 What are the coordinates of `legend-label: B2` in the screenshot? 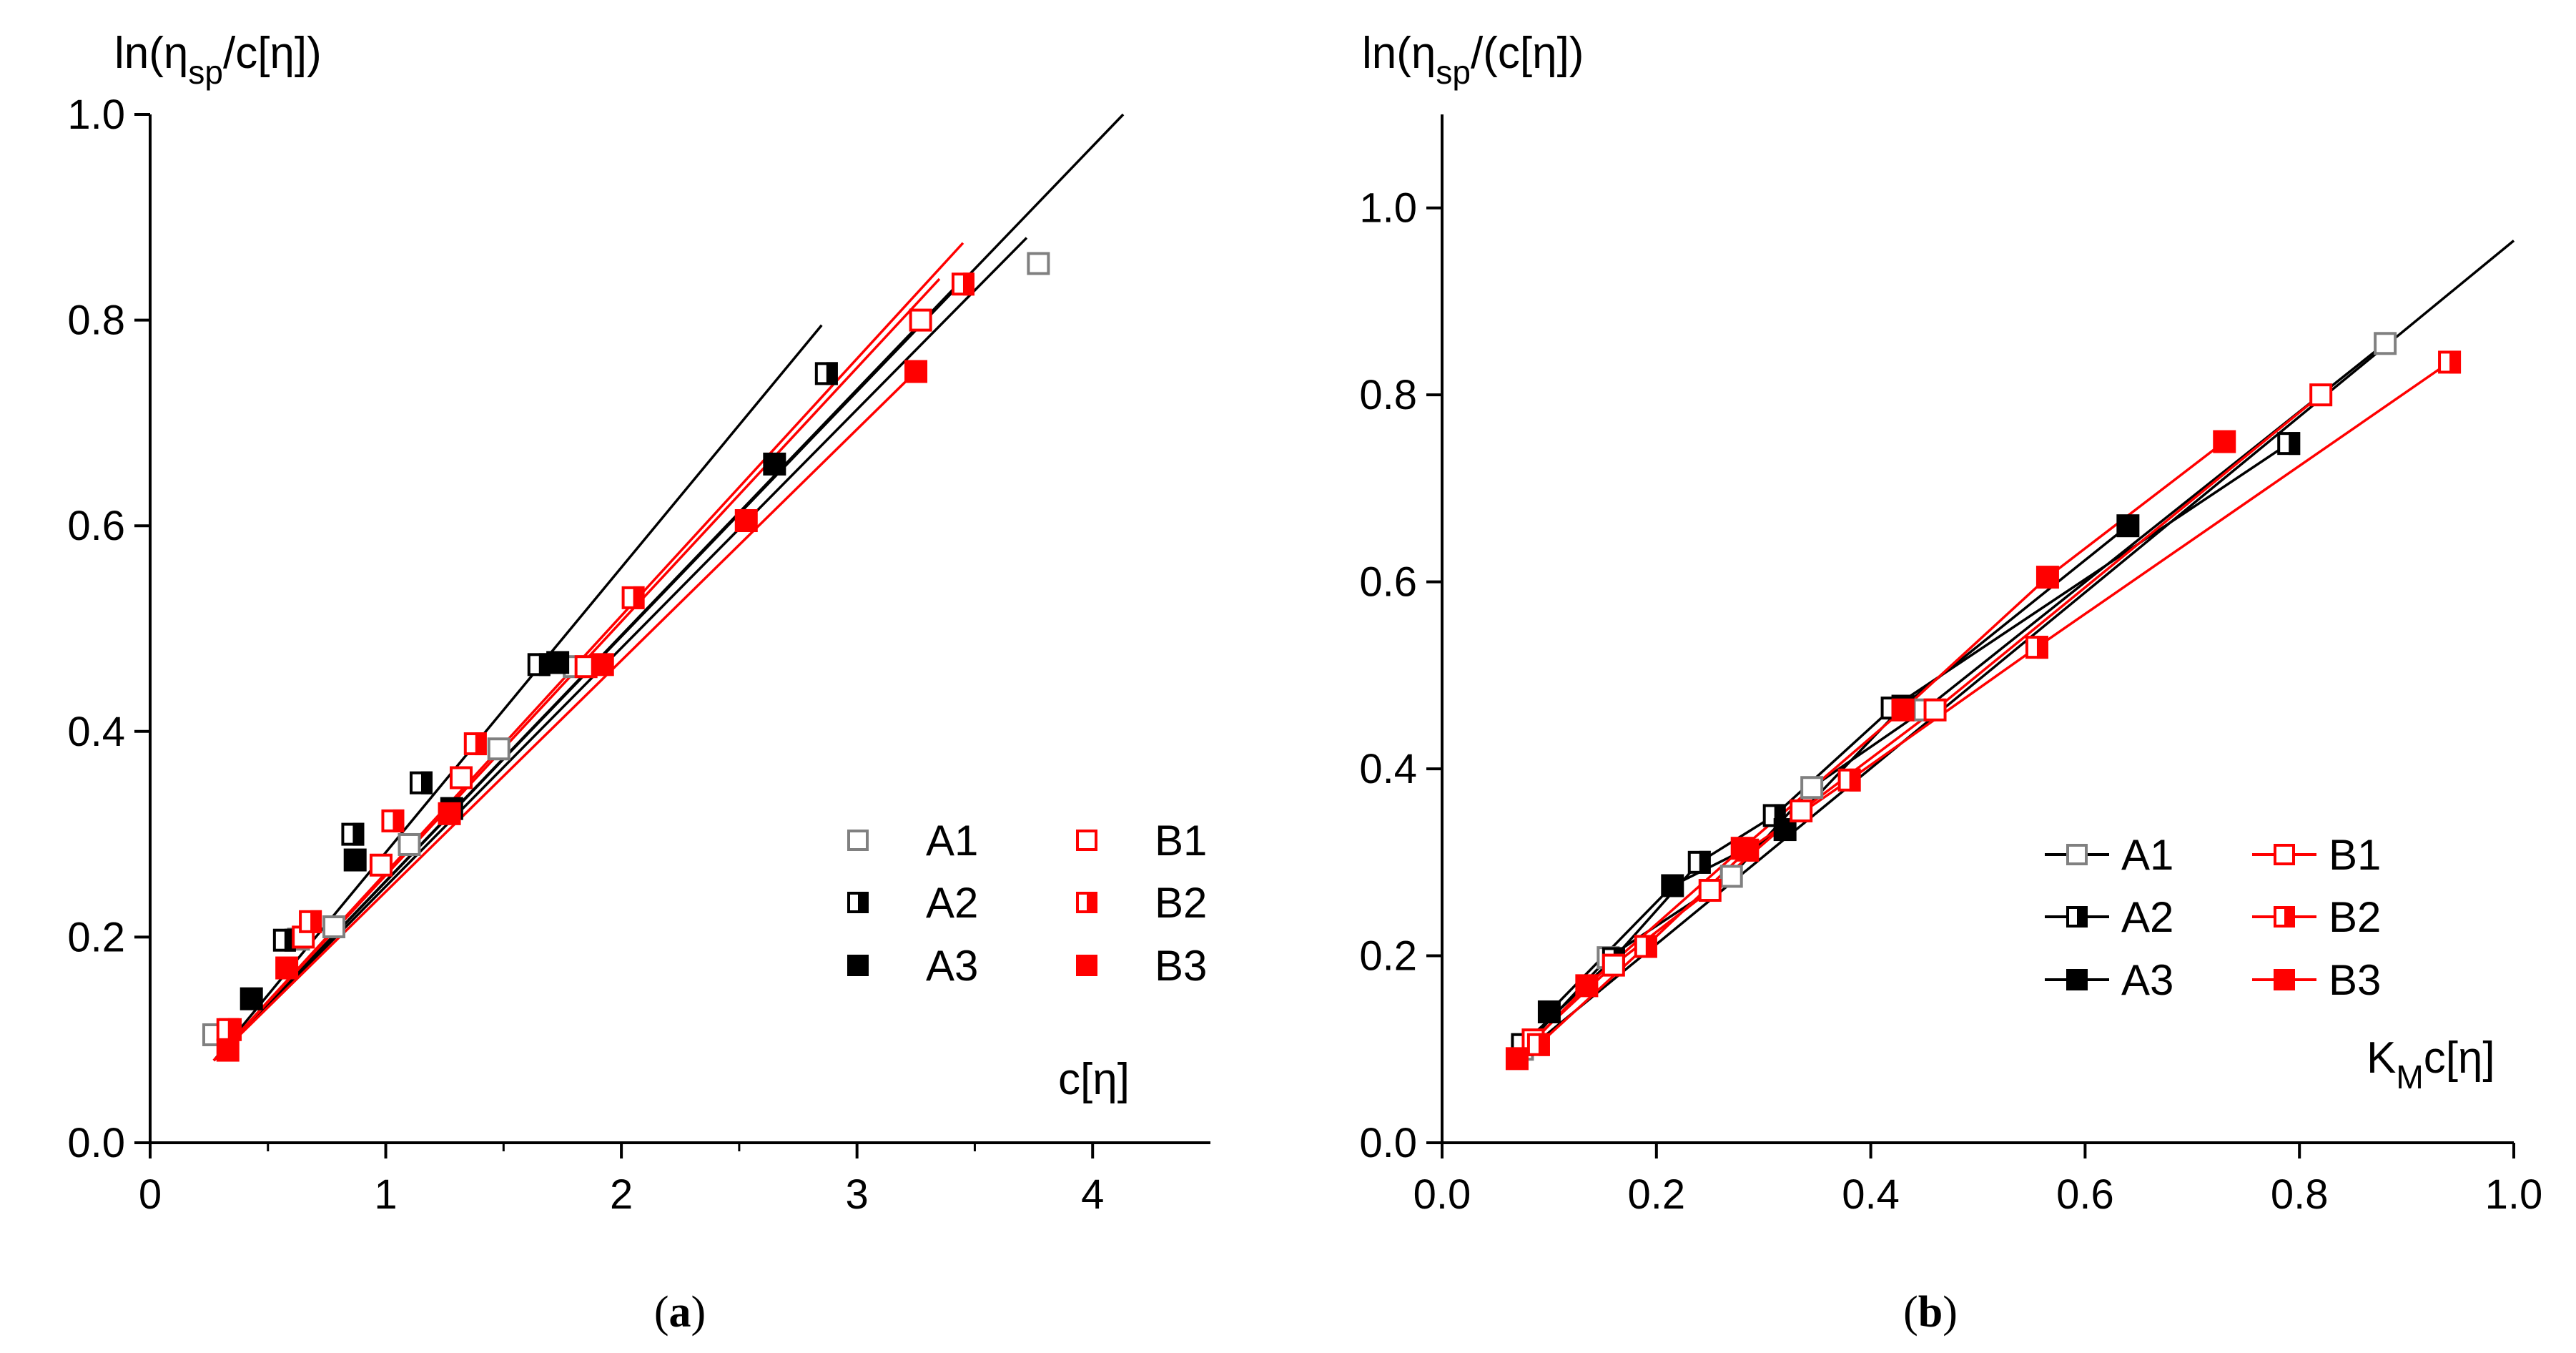 It's located at (2355, 917).